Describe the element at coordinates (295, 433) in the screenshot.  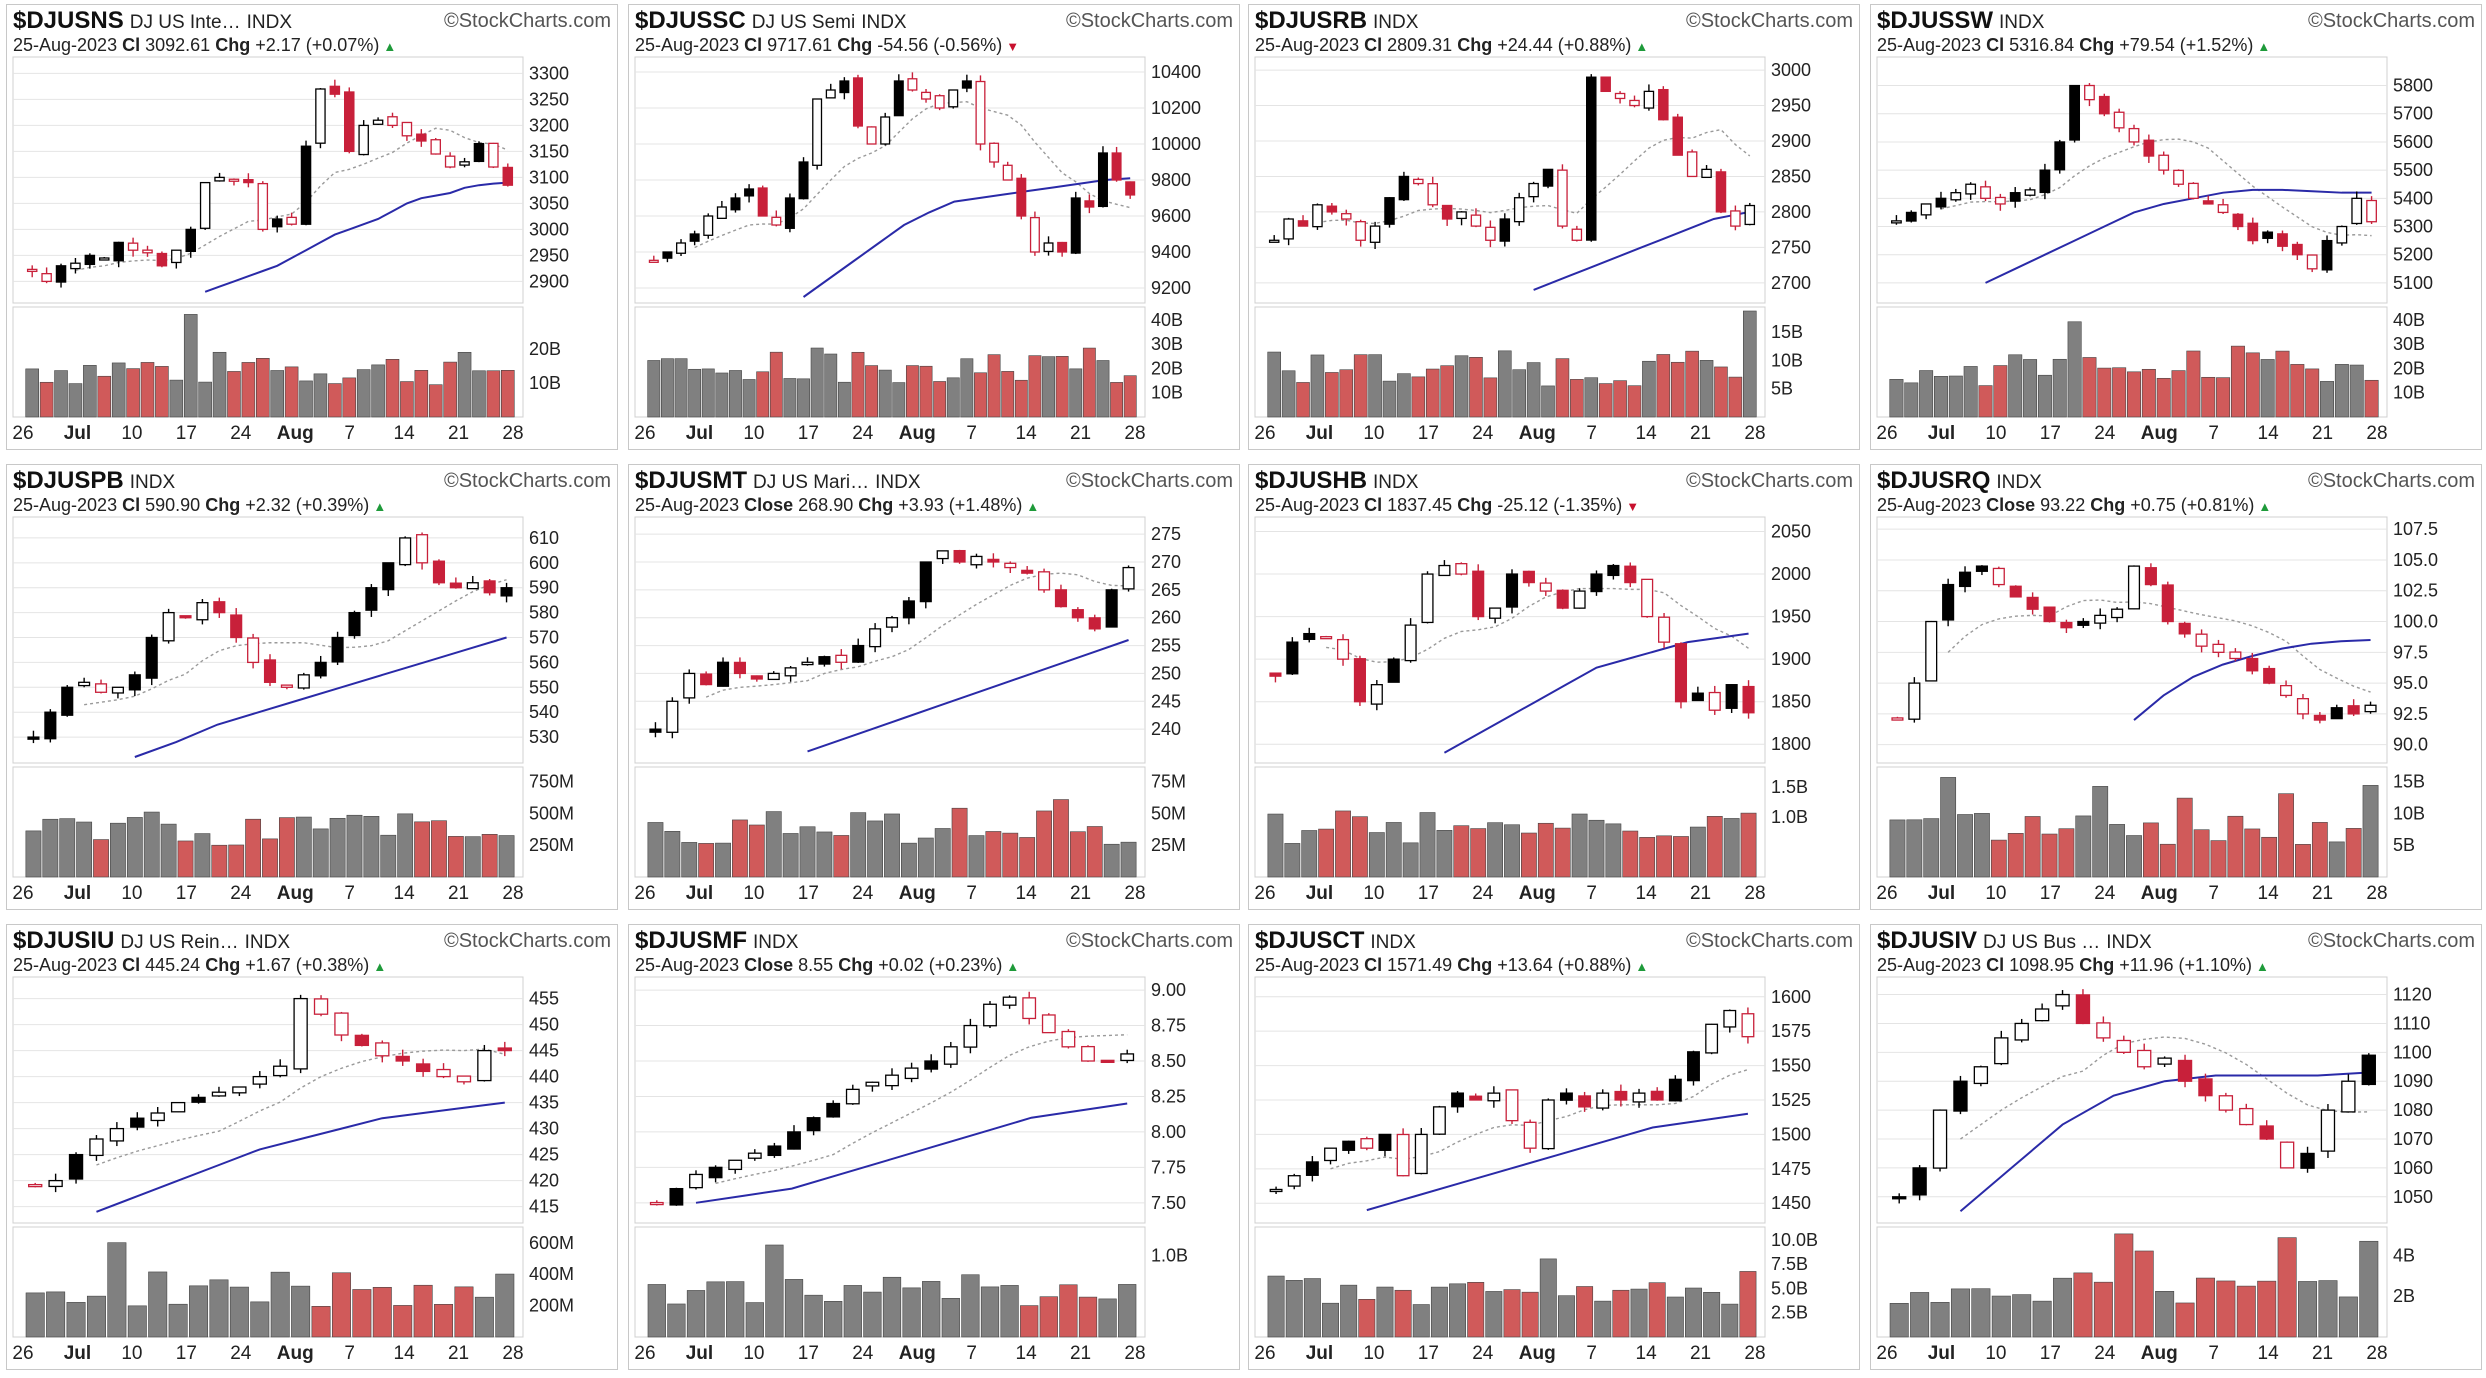
I see `x-tick-label: Aug` at that location.